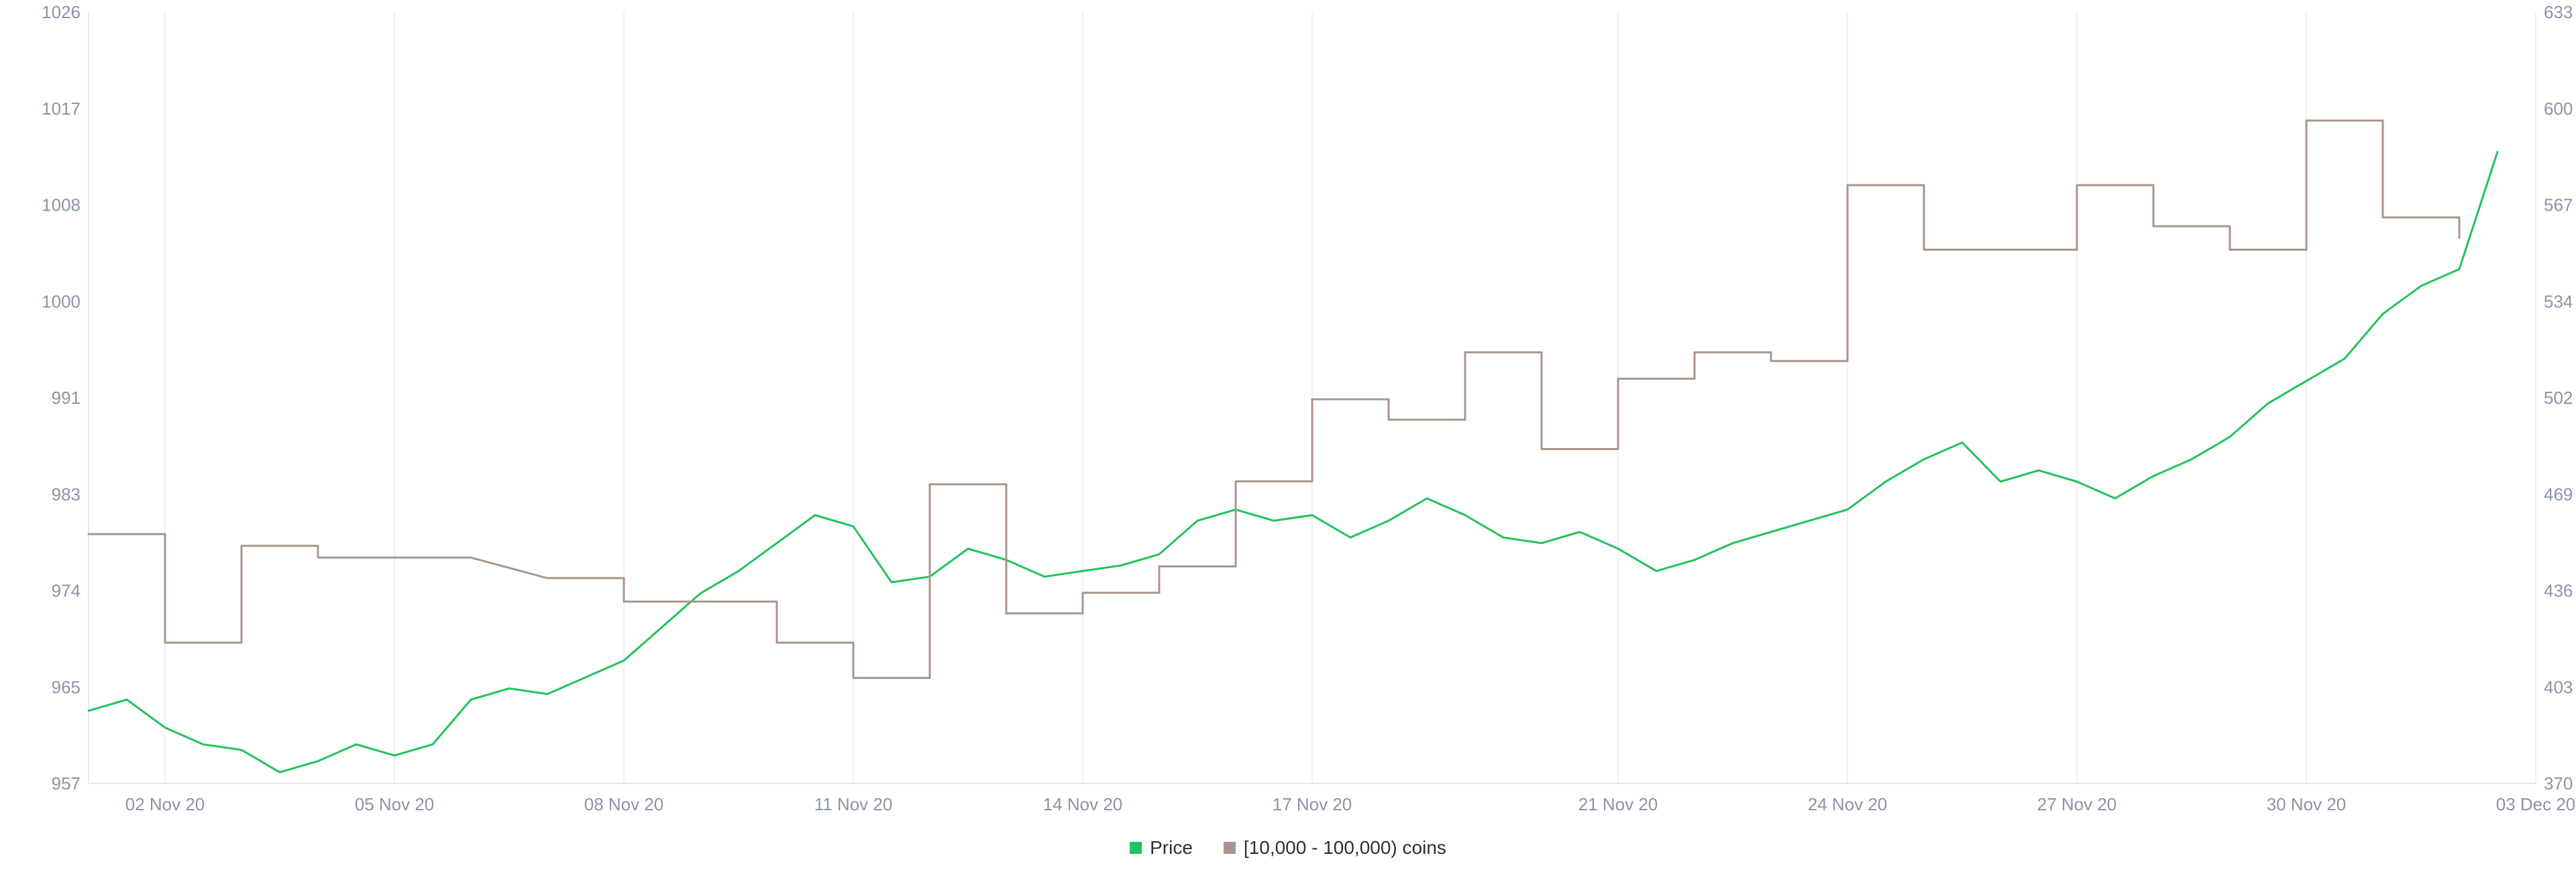 Image resolution: width=2576 pixels, height=872 pixels. What do you see at coordinates (66, 687) in the screenshot?
I see `y-left-tick-label: 965` at bounding box center [66, 687].